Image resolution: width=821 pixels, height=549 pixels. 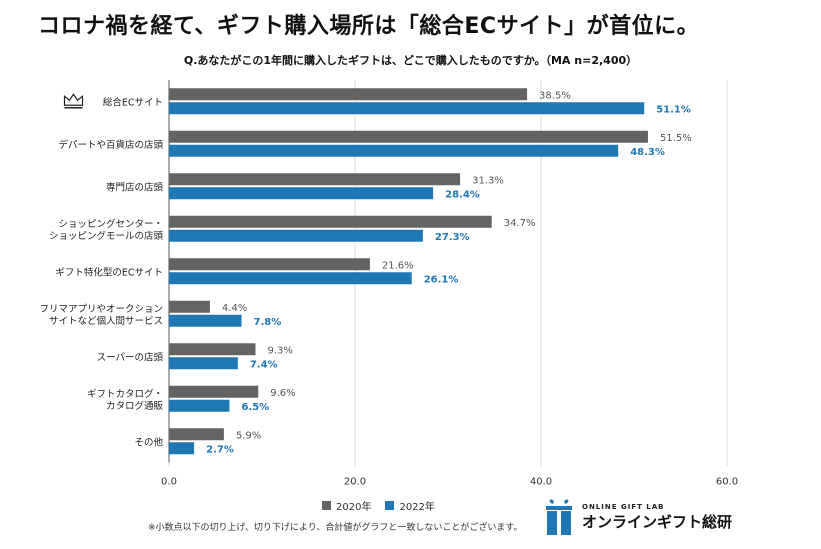 What do you see at coordinates (647, 152) in the screenshot?
I see `data-label-2022: 48.3%` at bounding box center [647, 152].